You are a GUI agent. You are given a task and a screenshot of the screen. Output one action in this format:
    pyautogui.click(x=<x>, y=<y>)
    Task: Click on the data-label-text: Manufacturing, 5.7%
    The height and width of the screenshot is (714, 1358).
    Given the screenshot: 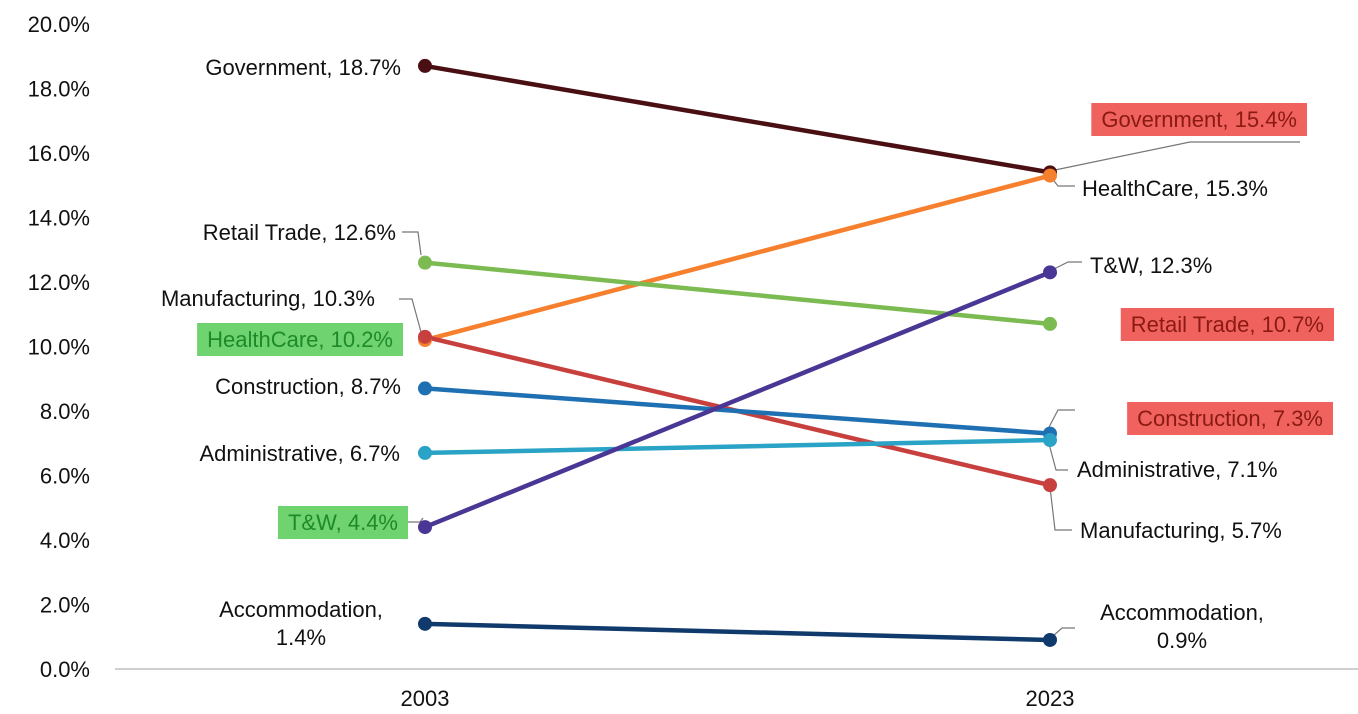 What is the action you would take?
    pyautogui.click(x=1181, y=530)
    